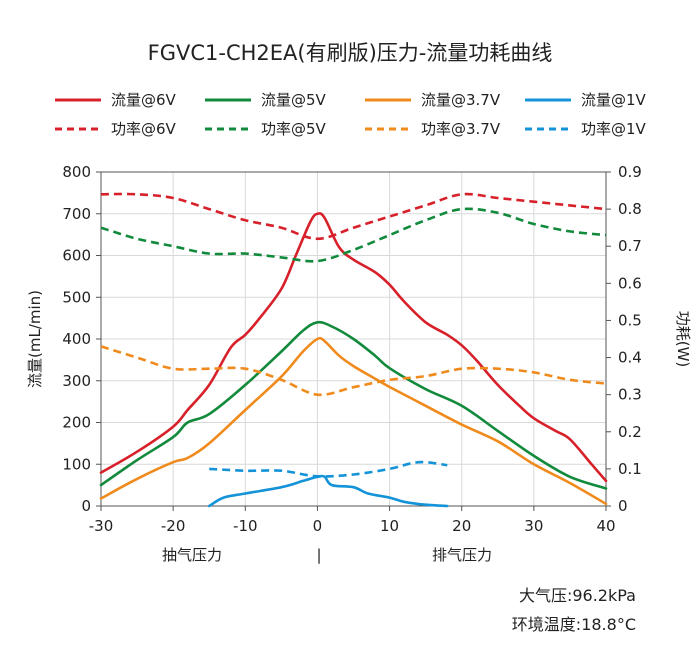 This screenshot has width=700, height=668. What do you see at coordinates (461, 100) in the screenshot?
I see `legend-label-3: 流量@3.7V` at bounding box center [461, 100].